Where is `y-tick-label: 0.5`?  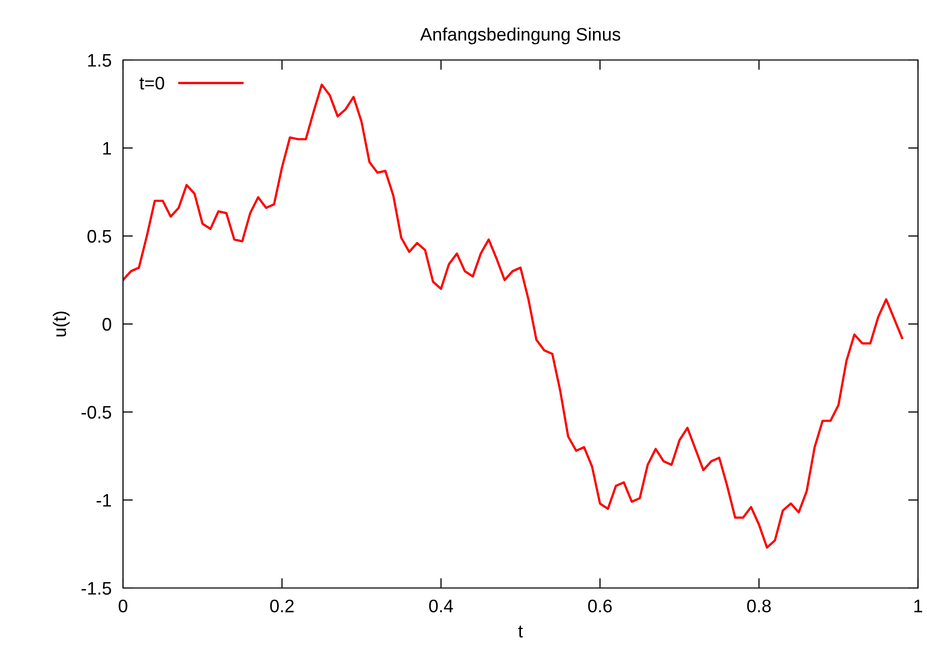 y-tick-label: 0.5 is located at coordinates (99, 236).